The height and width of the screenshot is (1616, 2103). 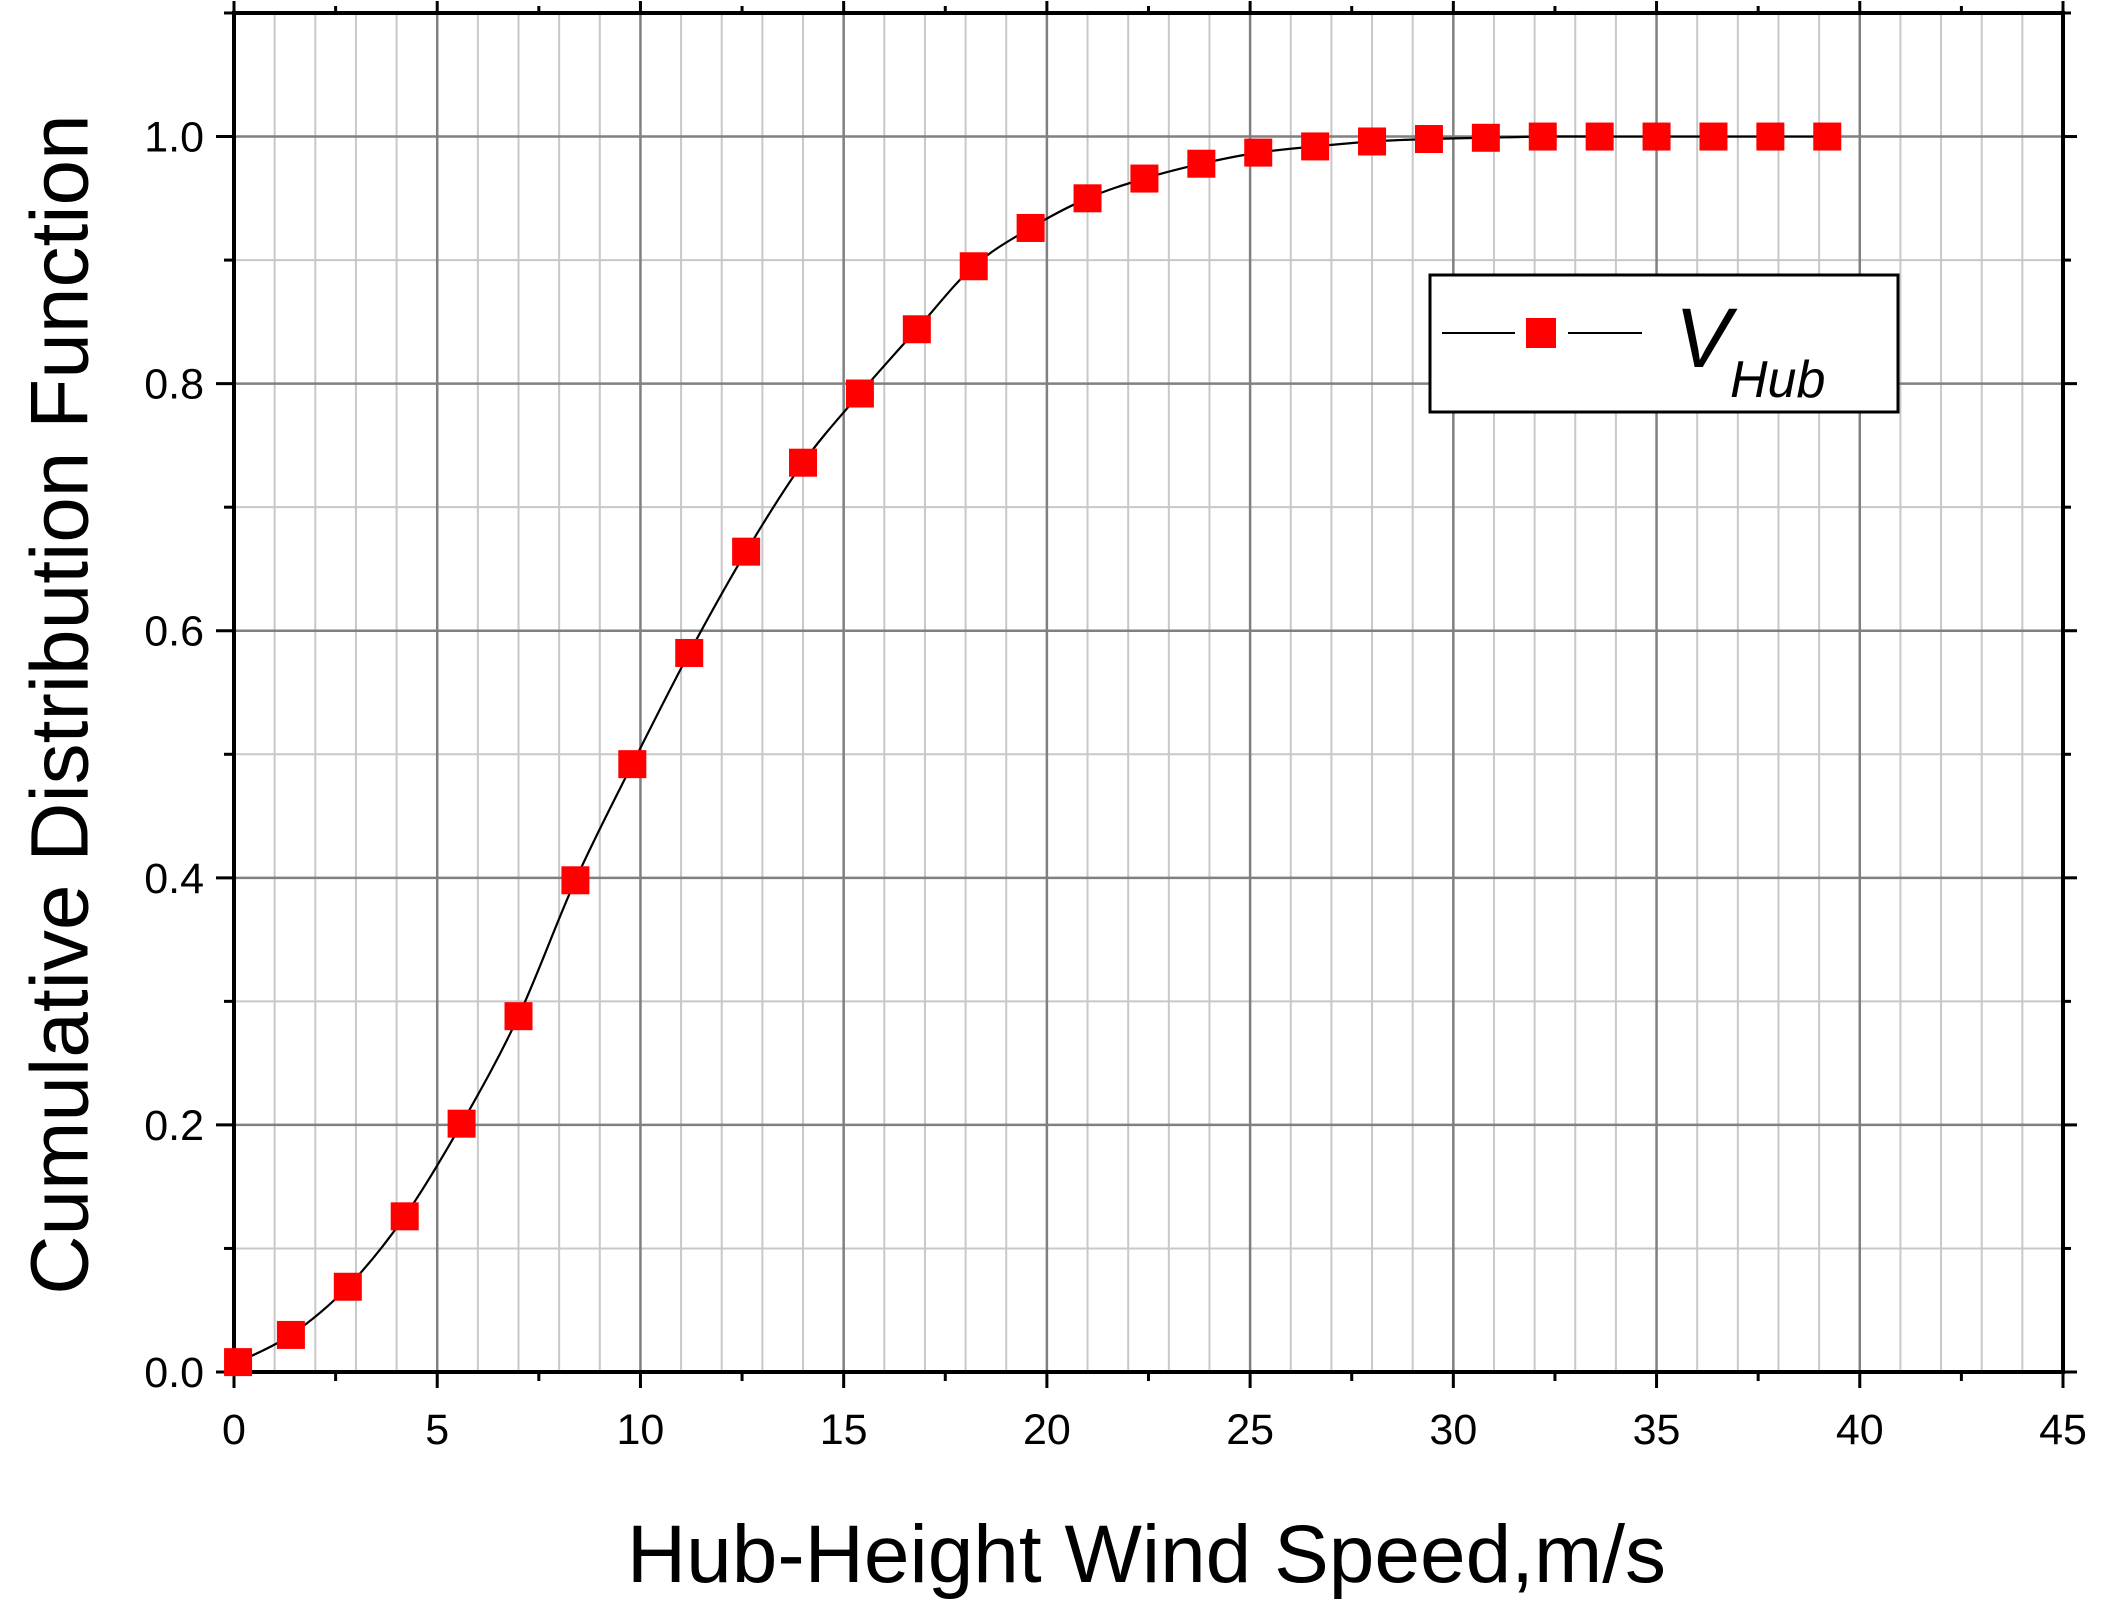 I want to click on x-tick-label: 35, so click(x=1657, y=1430).